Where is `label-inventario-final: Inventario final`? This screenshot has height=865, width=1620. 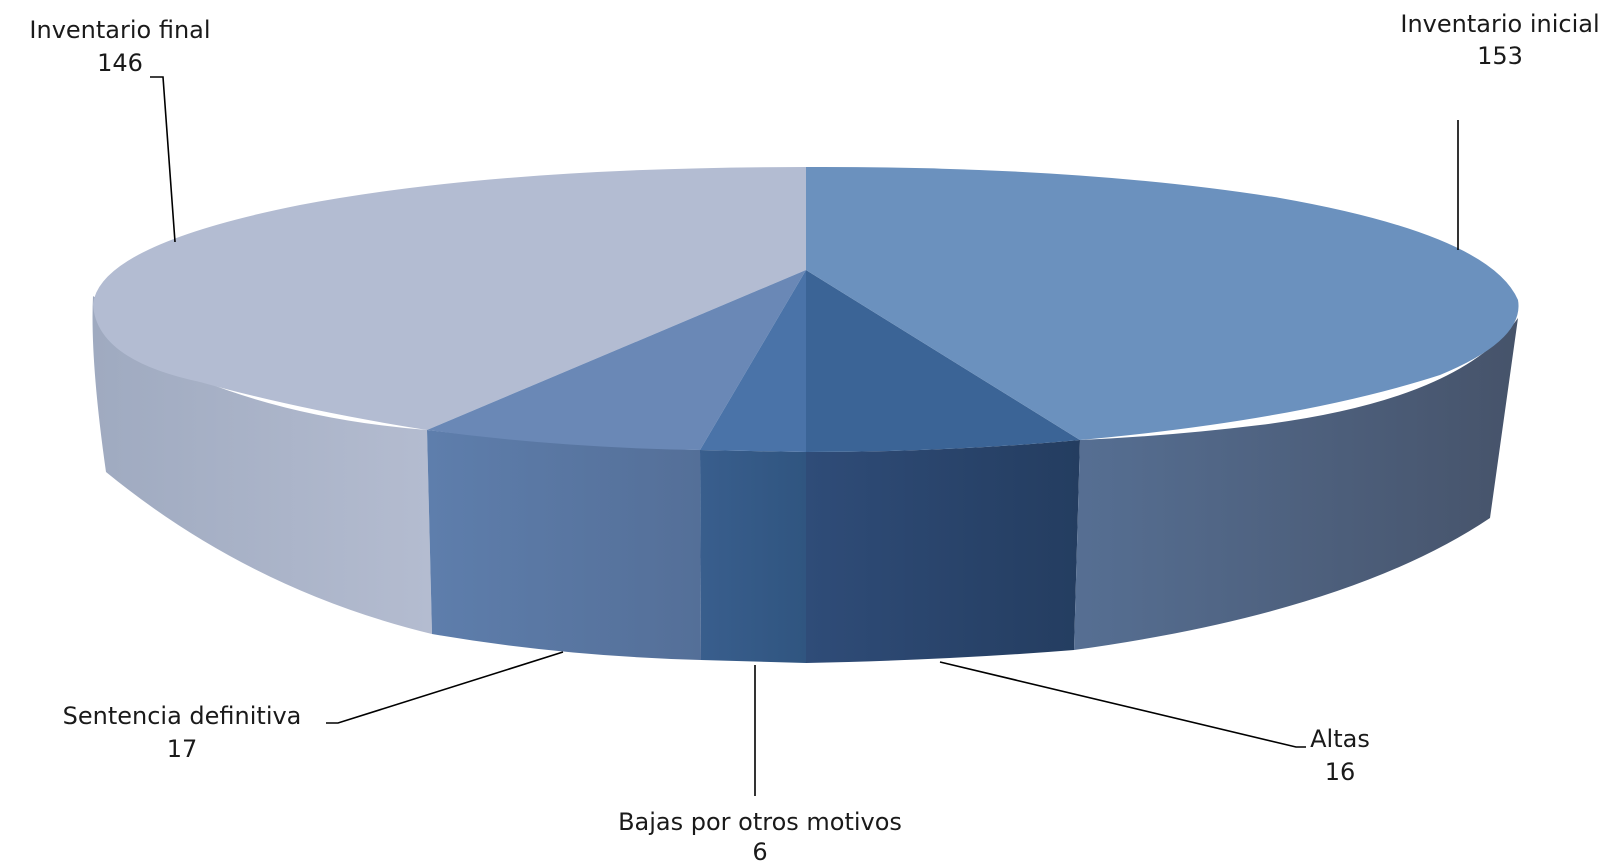 label-inventario-final: Inventario final is located at coordinates (119, 30).